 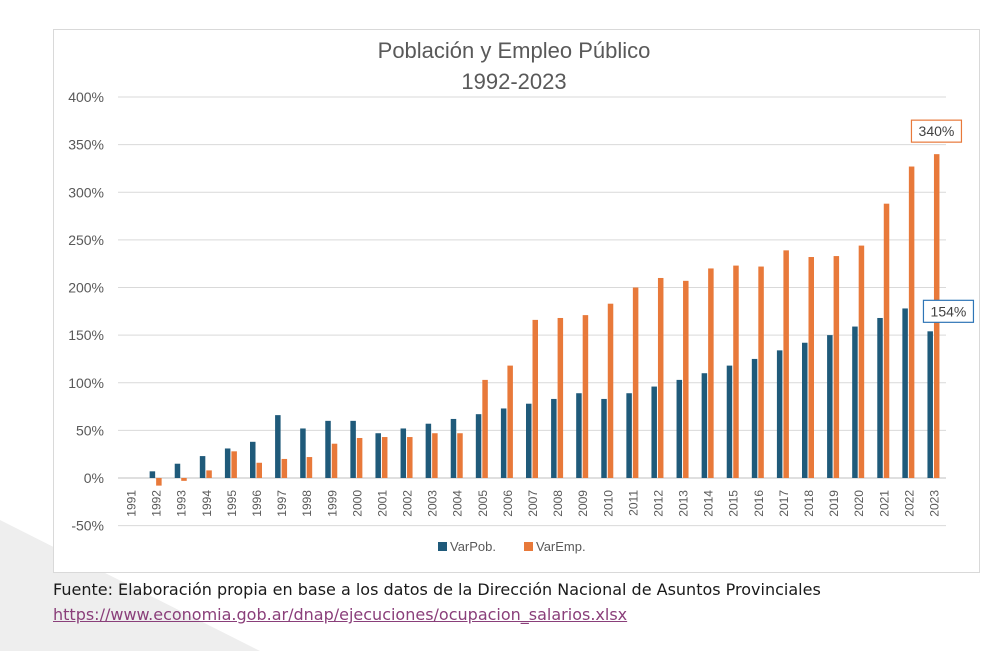 I want to click on x-tick-label: 1995, so click(x=232, y=503).